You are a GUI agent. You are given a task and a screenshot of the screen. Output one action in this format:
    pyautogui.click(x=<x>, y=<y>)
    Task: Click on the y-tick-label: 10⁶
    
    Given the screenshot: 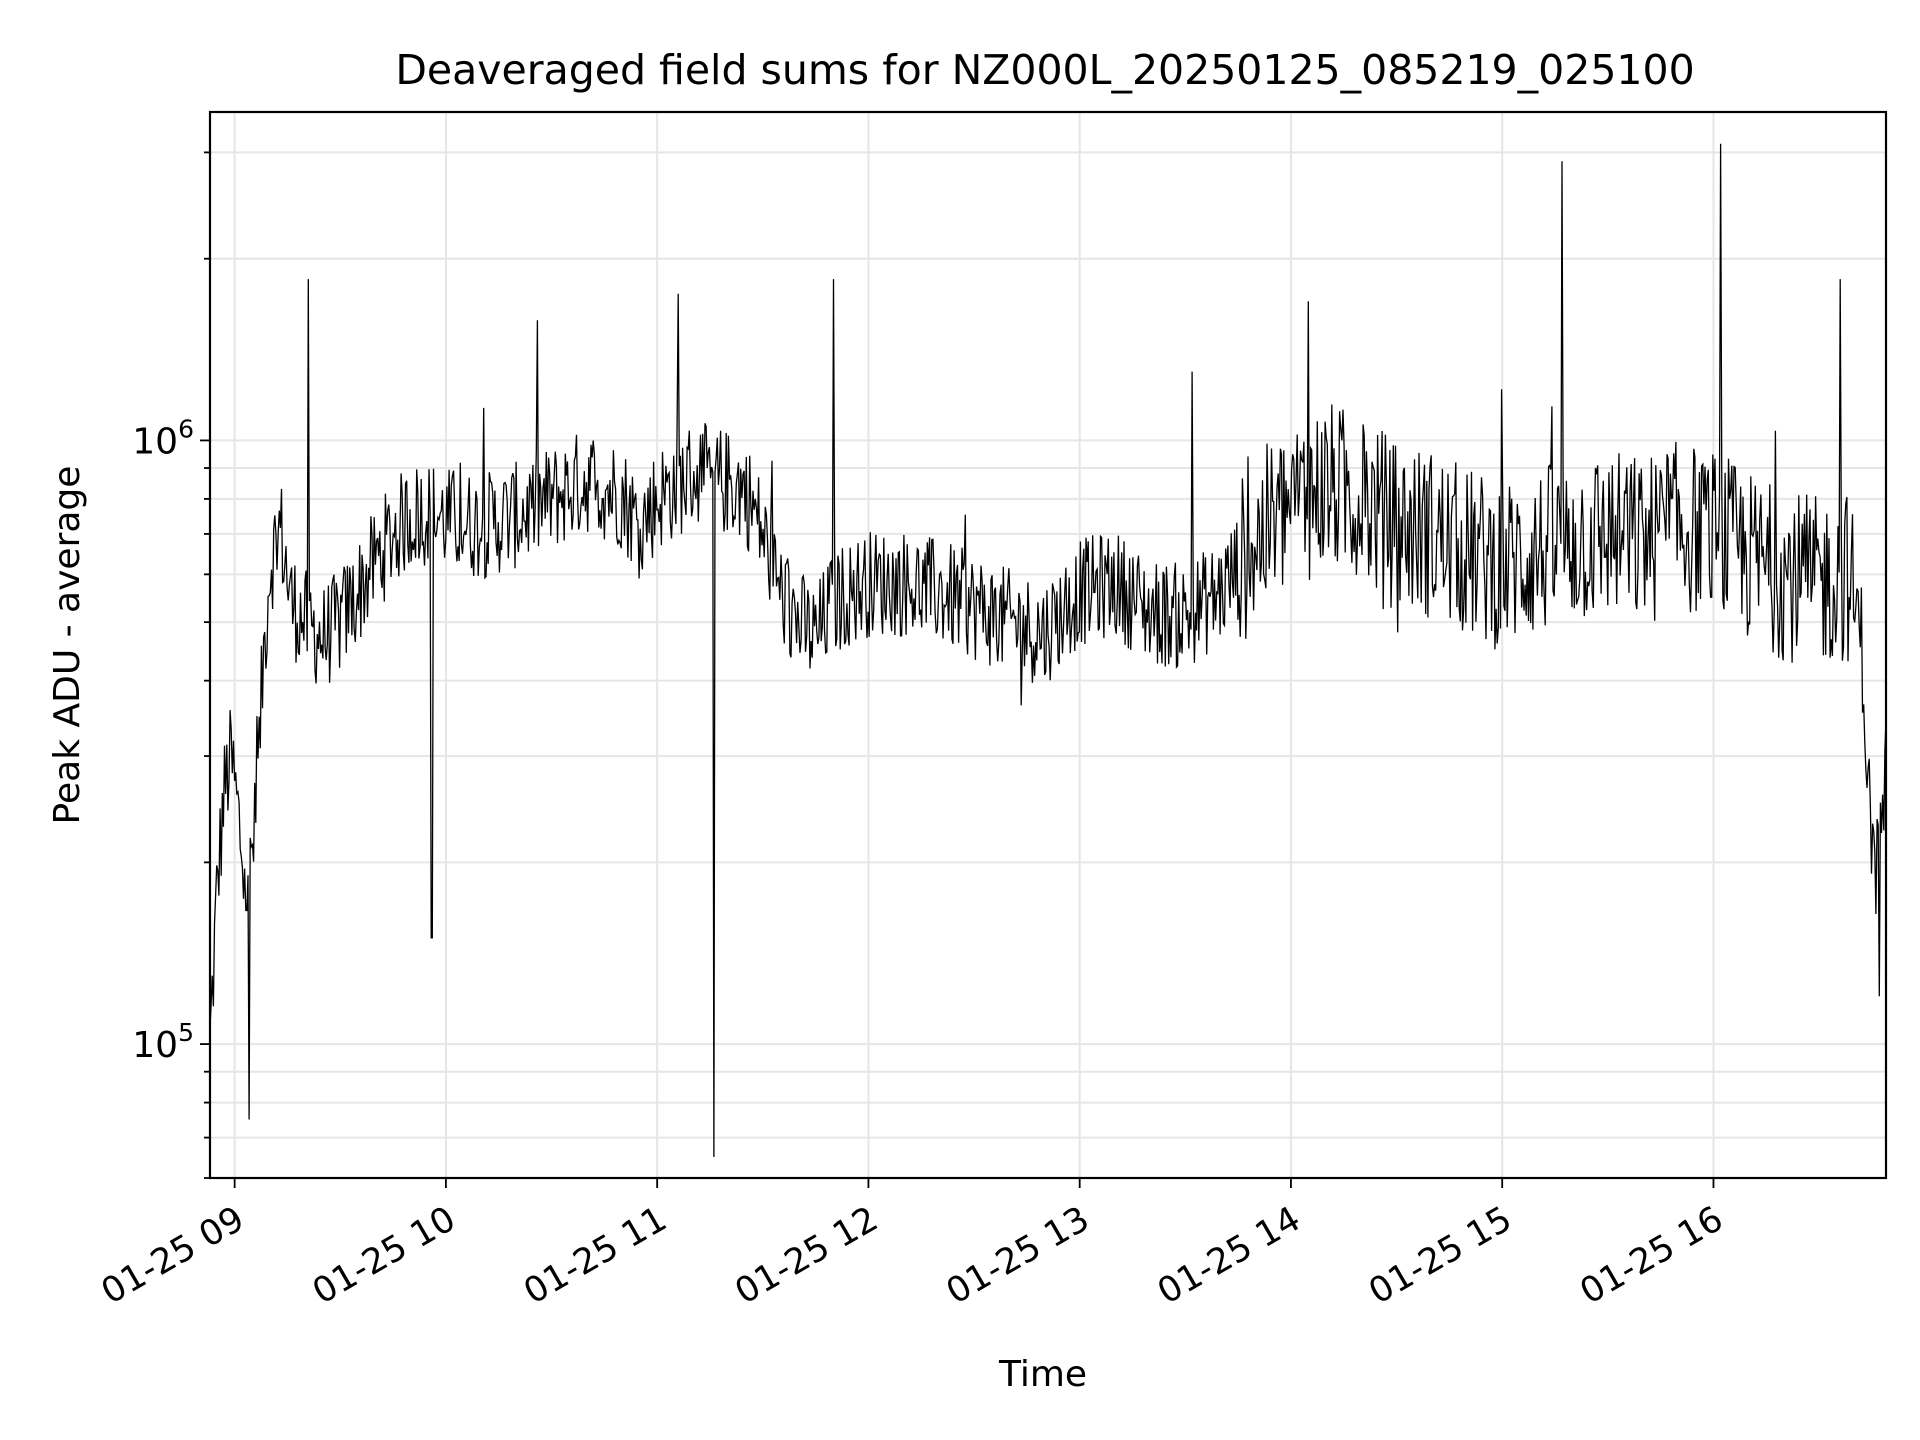 What is the action you would take?
    pyautogui.click(x=163, y=438)
    